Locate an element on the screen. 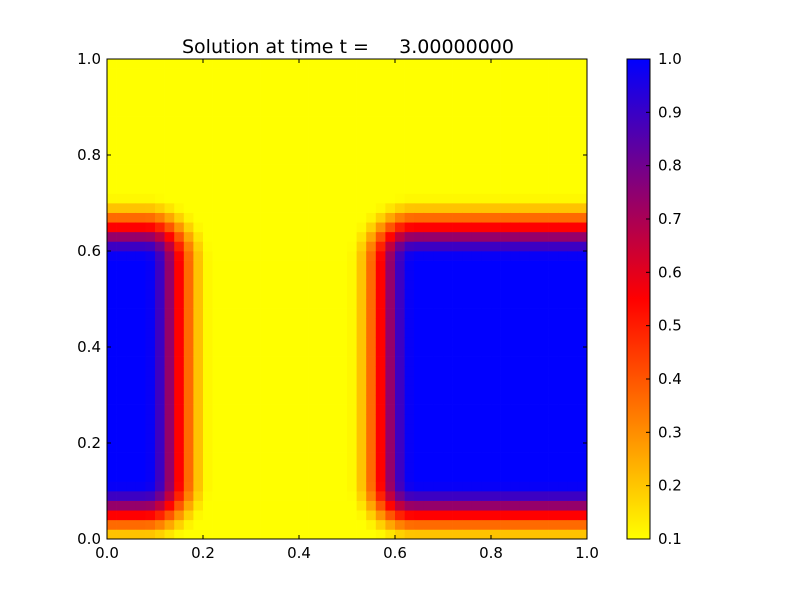 This screenshot has width=800, height=600. chart-title: Solution at time t = 3.00000000 is located at coordinates (348, 47).